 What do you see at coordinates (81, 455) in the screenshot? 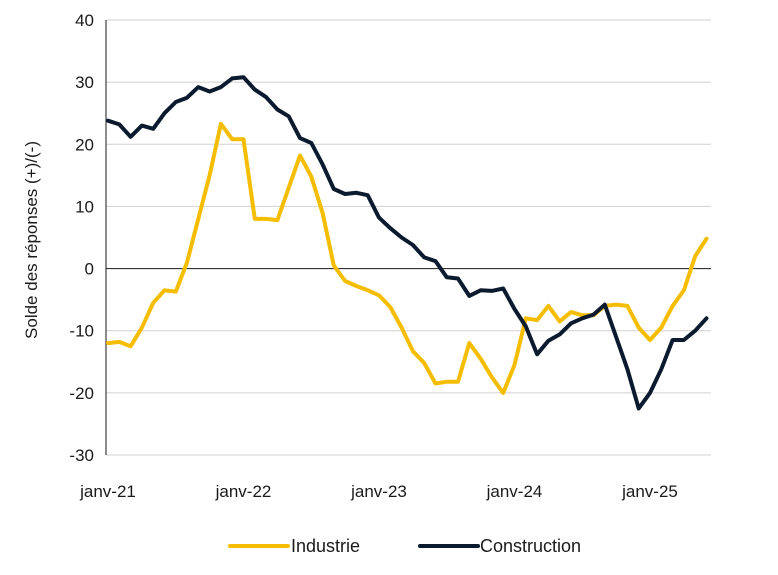
I see `y-tick-label: -30` at bounding box center [81, 455].